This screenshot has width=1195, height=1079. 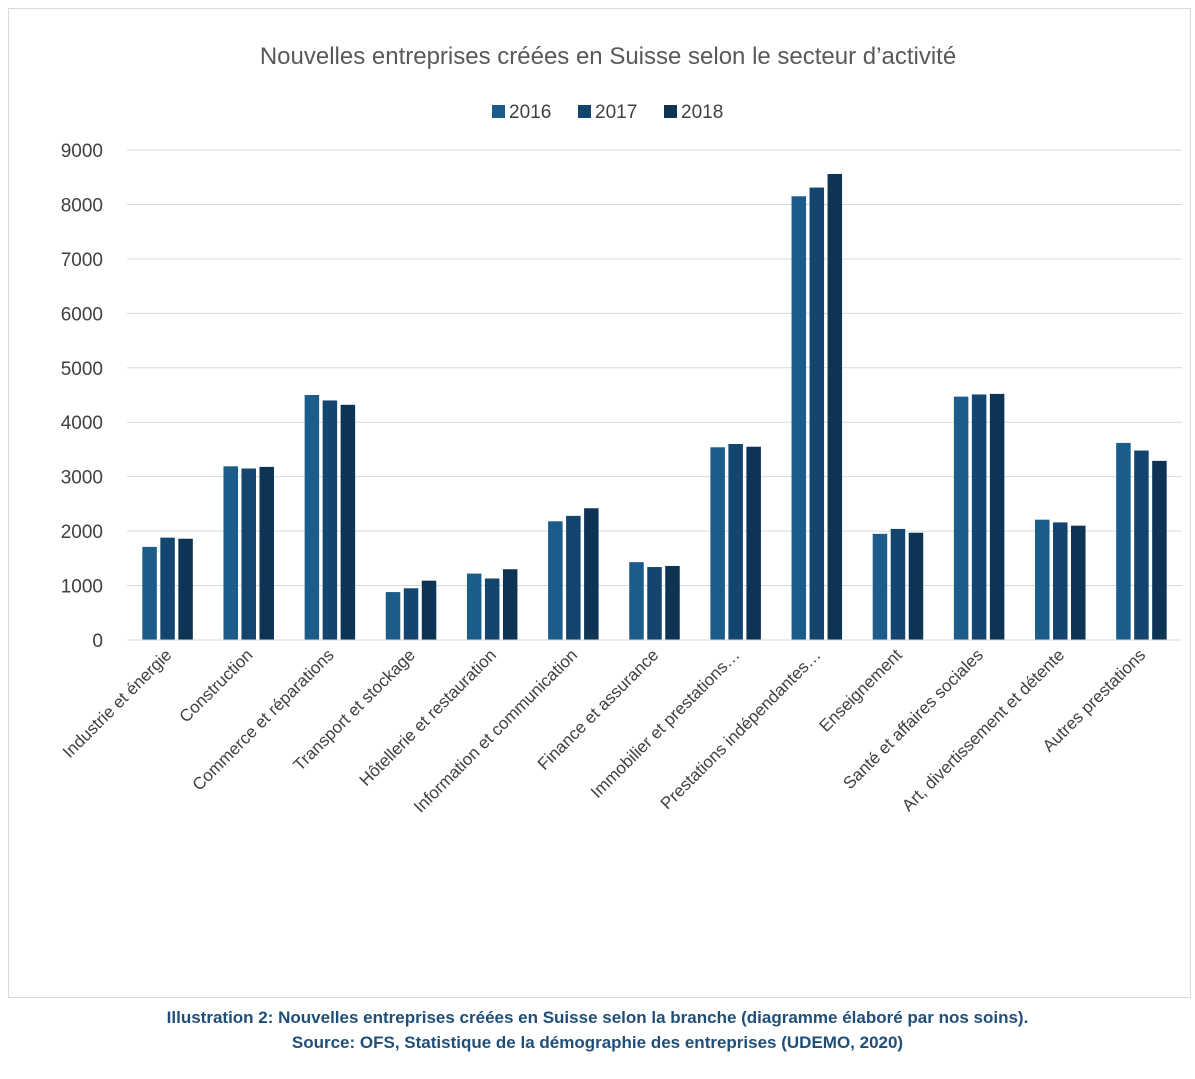 What do you see at coordinates (530, 112) in the screenshot?
I see `legend-label-2016: 2016` at bounding box center [530, 112].